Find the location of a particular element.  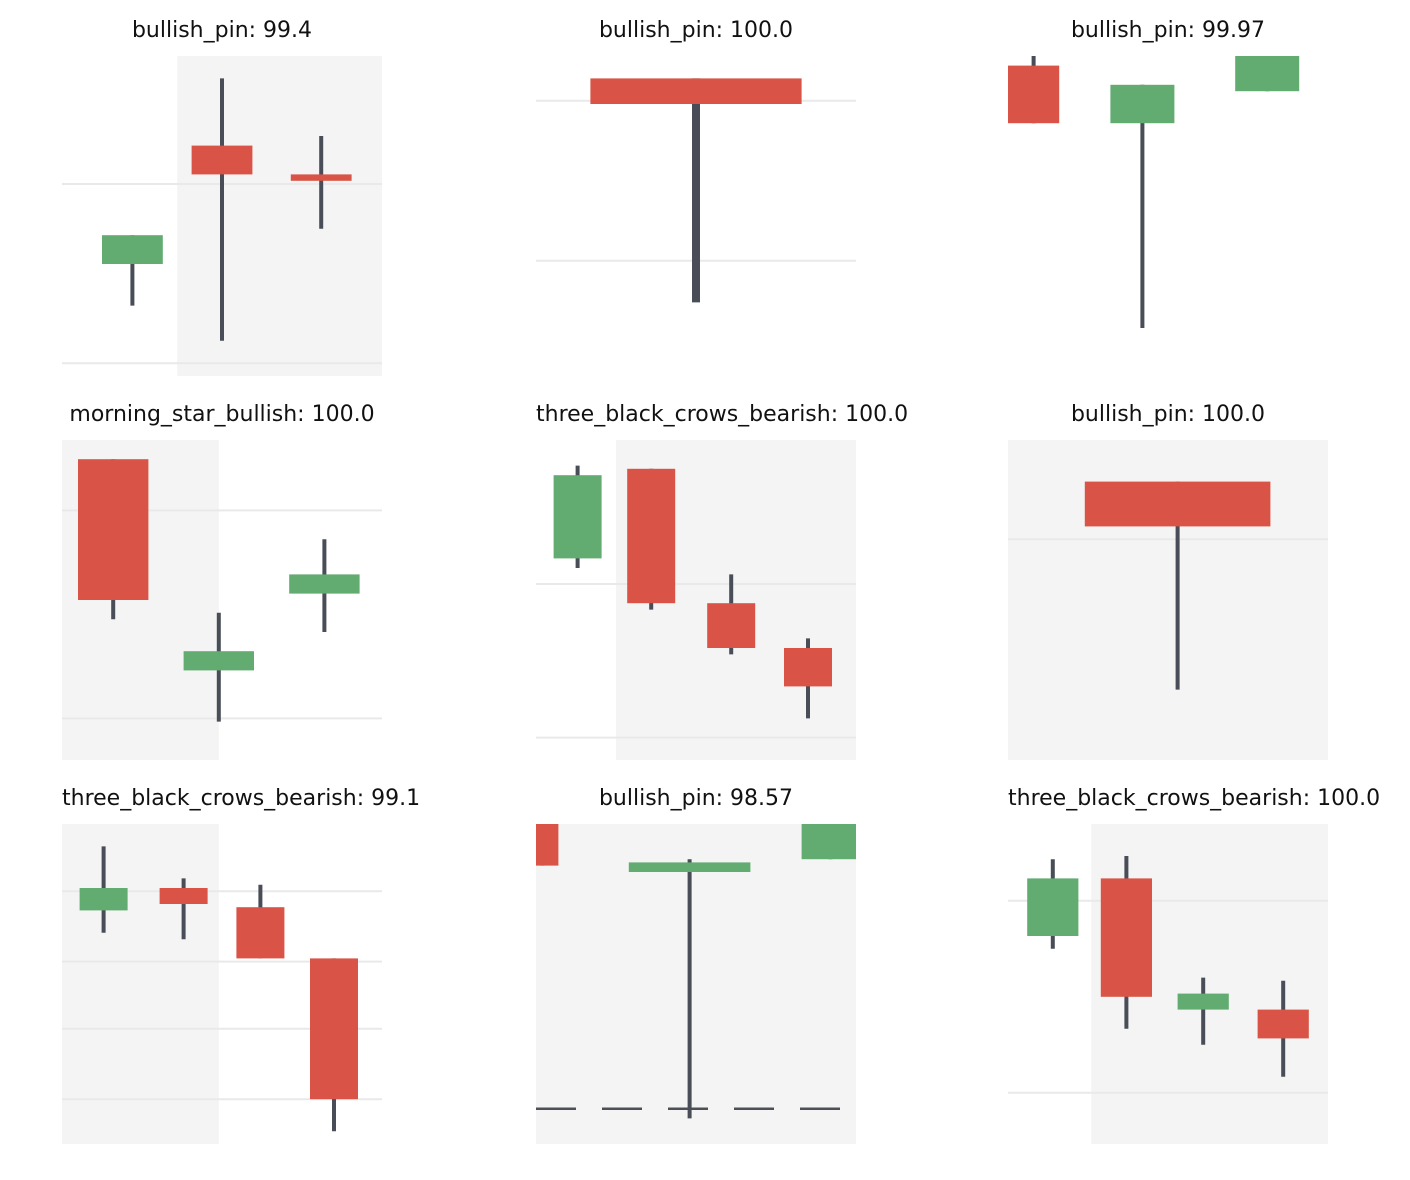

chart-panel-9: three_black_crows_bearish: 100.0 is located at coordinates (1194, 965).